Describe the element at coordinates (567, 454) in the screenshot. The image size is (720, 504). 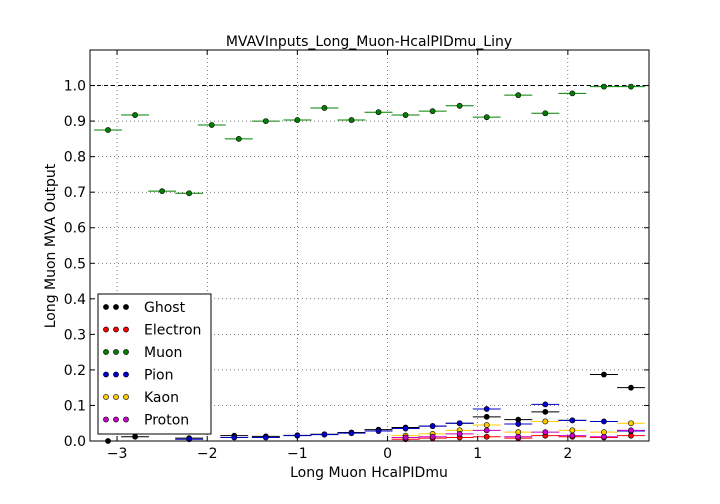
I see `x-tick-label: 2` at that location.